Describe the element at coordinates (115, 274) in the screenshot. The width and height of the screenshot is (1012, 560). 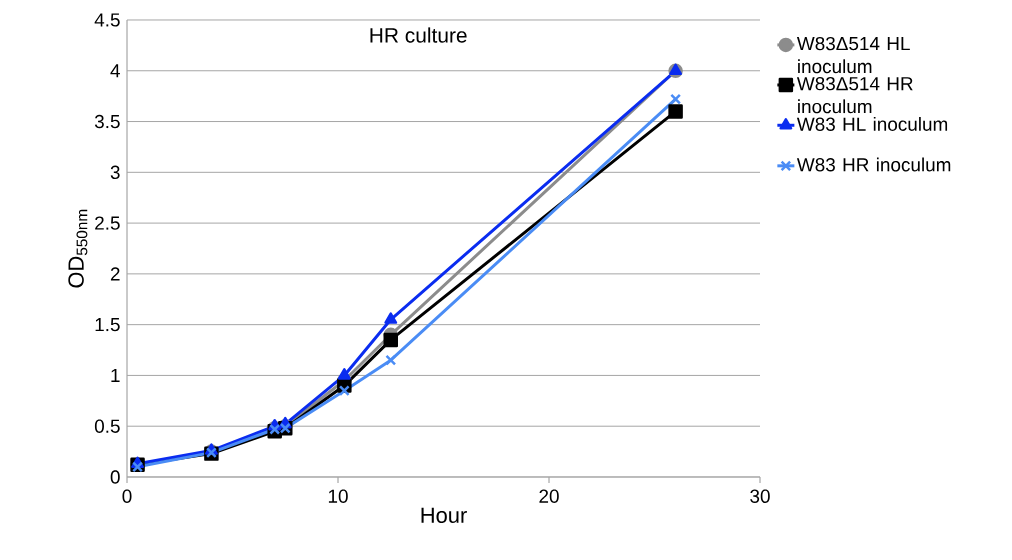
I see `y-tick-label: 2` at that location.